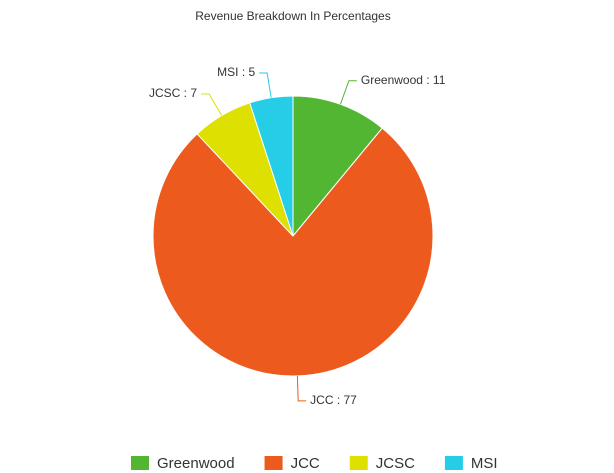 This screenshot has height=473, width=614. I want to click on data-label: JCSC : 7, so click(173, 93).